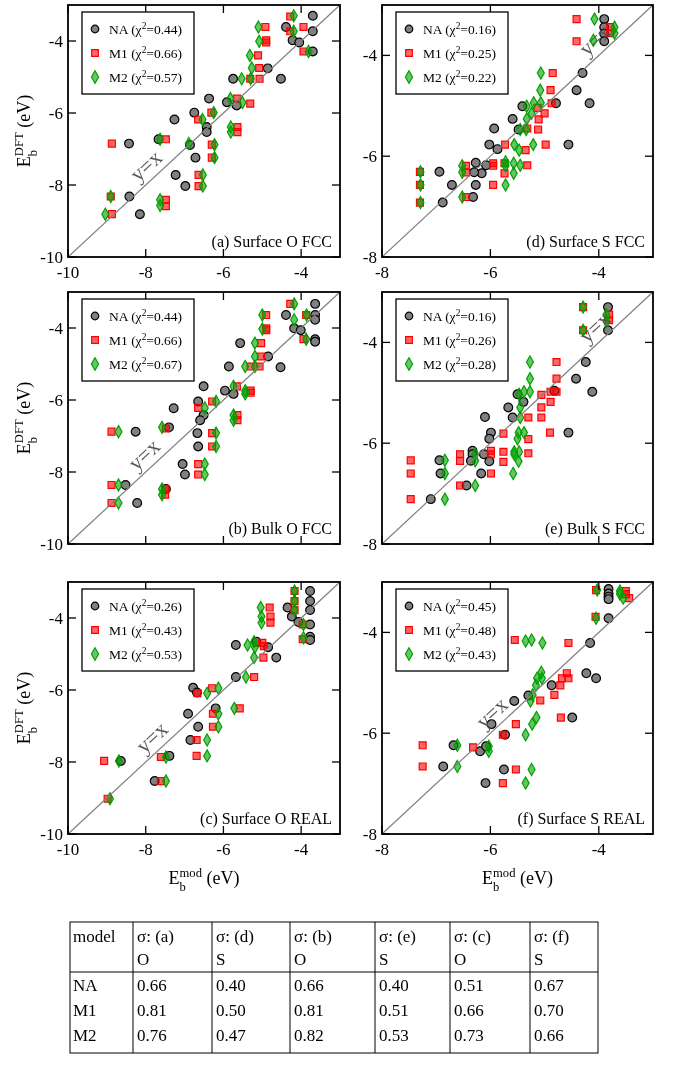  I want to click on annotation: (a) Surface O FCC, so click(271, 242).